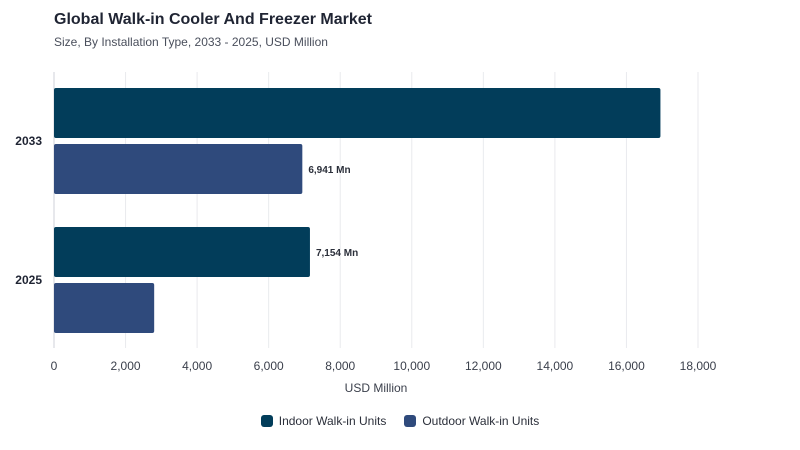 This screenshot has height=450, width=800. Describe the element at coordinates (28, 141) in the screenshot. I see `y-category-label: 2033` at that location.